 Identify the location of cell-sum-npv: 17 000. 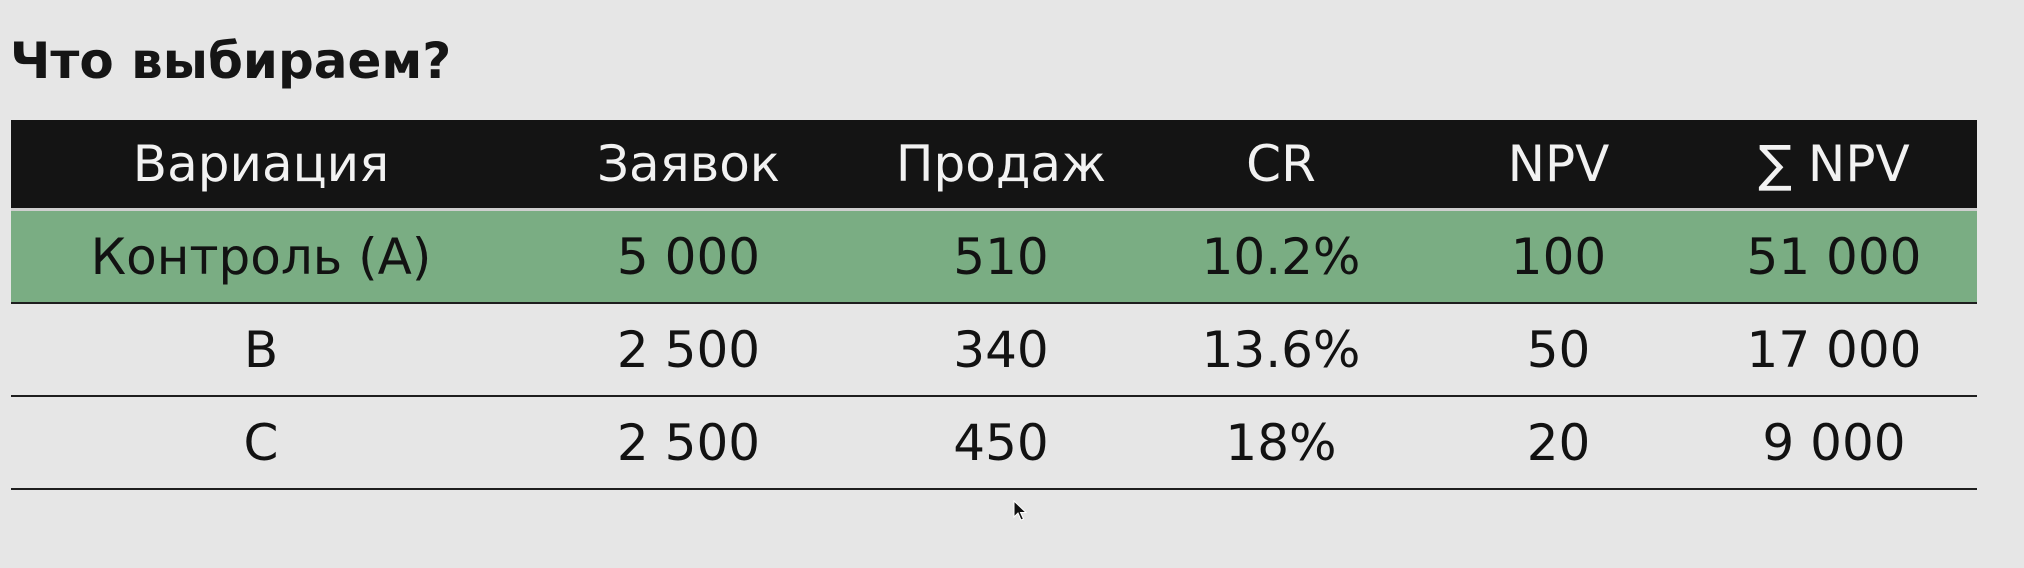
(1834, 349).